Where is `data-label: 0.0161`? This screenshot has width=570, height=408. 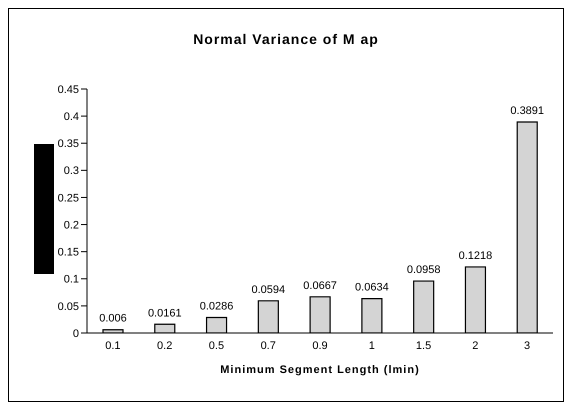
data-label: 0.0161 is located at coordinates (165, 313).